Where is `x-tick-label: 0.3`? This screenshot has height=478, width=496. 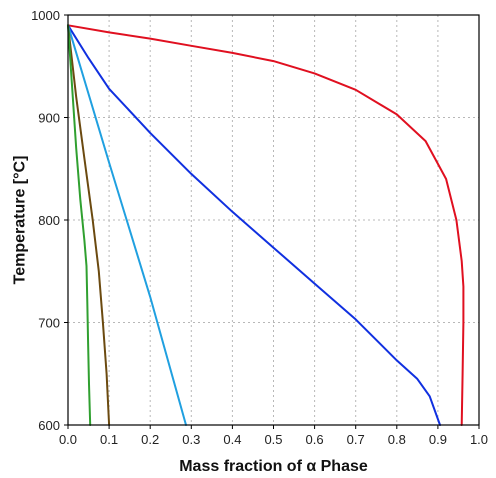
x-tick-label: 0.3 is located at coordinates (191, 439).